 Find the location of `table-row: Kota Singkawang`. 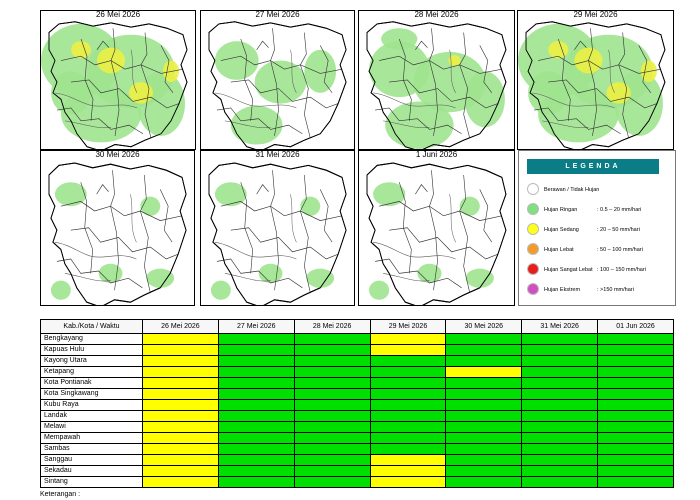

table-row: Kota Singkawang is located at coordinates (357, 394).